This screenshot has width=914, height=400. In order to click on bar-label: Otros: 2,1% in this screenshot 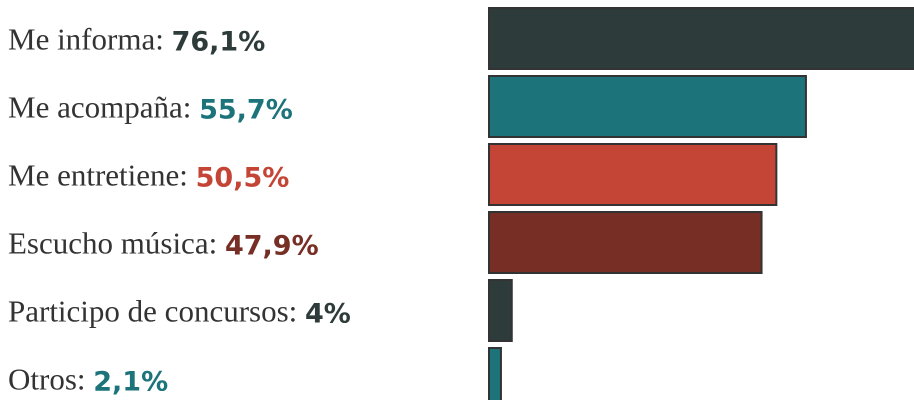, I will do `click(88, 379)`.